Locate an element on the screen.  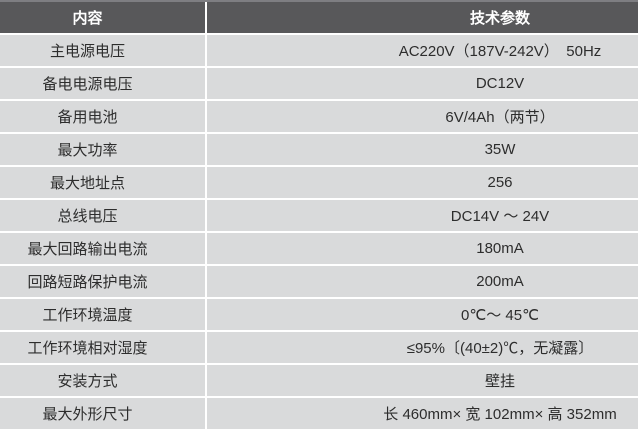
table-row: 备电电源电压 DC12V is located at coordinates (319, 83).